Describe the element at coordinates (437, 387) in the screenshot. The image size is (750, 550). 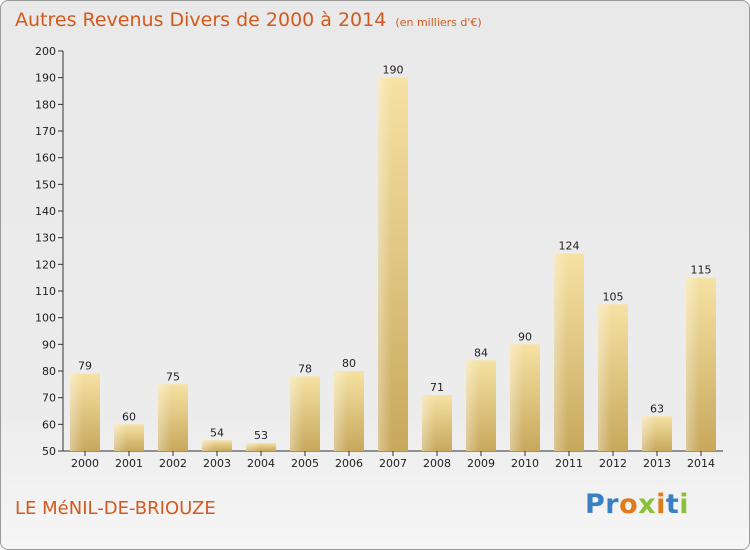
I see `bar-value-label: 71` at that location.